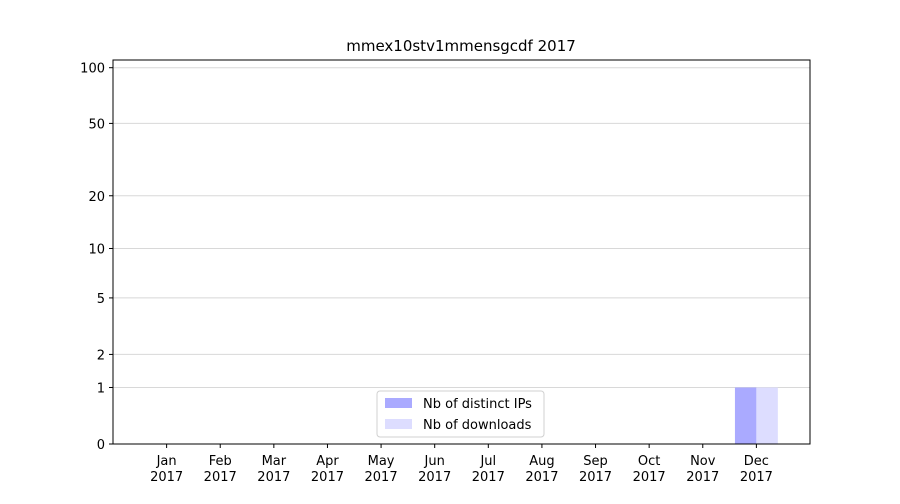 This screenshot has height=504, width=900. I want to click on y-tick-label: 100, so click(92, 69).